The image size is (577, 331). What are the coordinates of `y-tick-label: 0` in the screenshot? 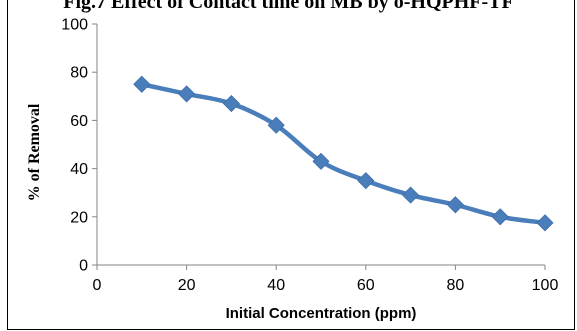 It's located at (83, 266).